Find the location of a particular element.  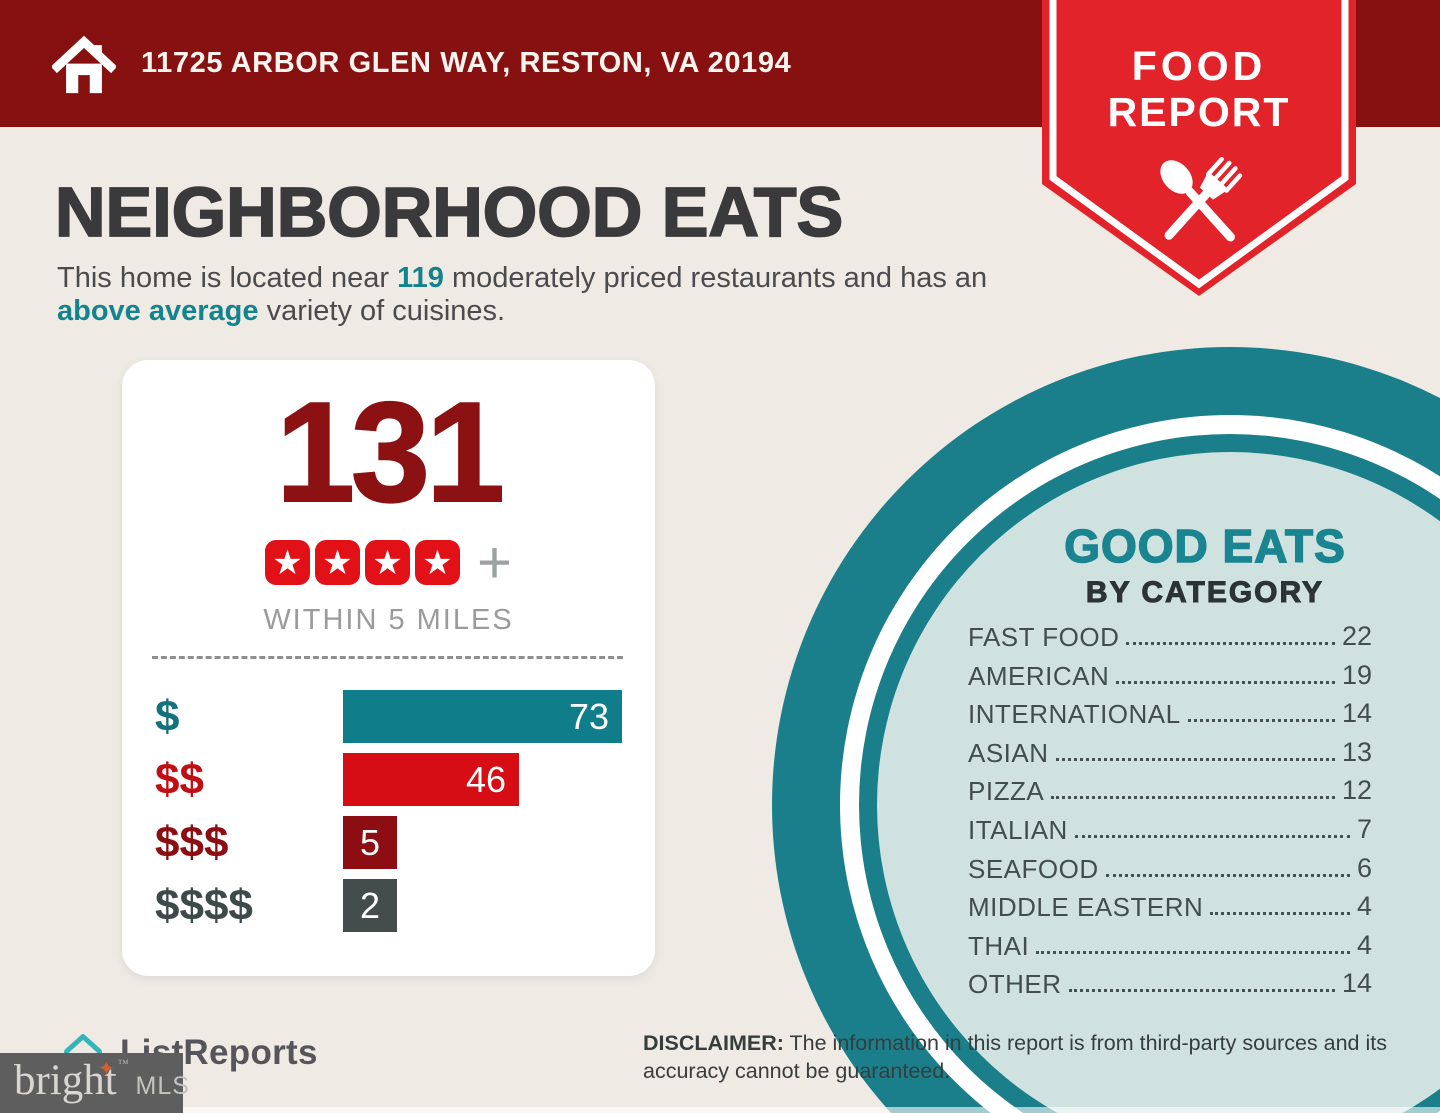

category-row: PIZZA 12 is located at coordinates (1170, 791).